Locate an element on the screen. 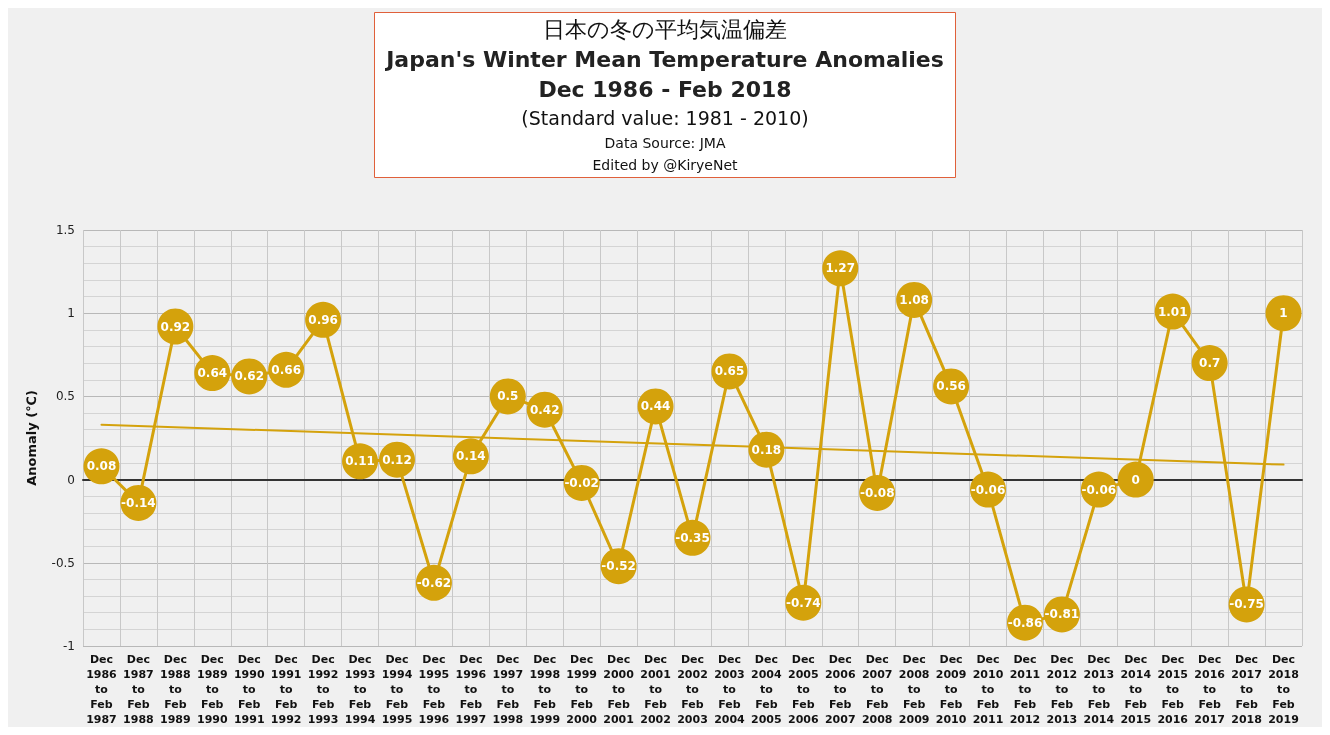 The height and width of the screenshot is (735, 1330). x-tick-label: Dec 1987 to Feb 1988 is located at coordinates (138, 689).